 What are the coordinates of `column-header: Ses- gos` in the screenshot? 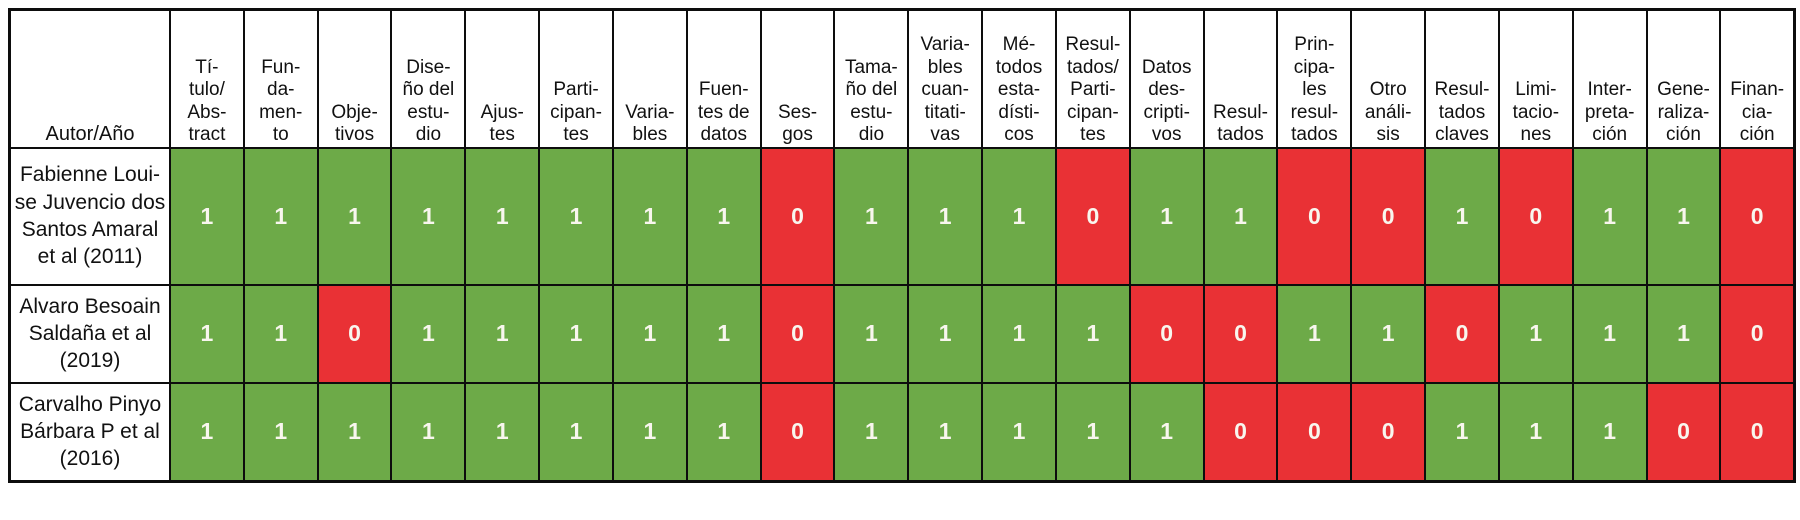 It's located at (797, 78).